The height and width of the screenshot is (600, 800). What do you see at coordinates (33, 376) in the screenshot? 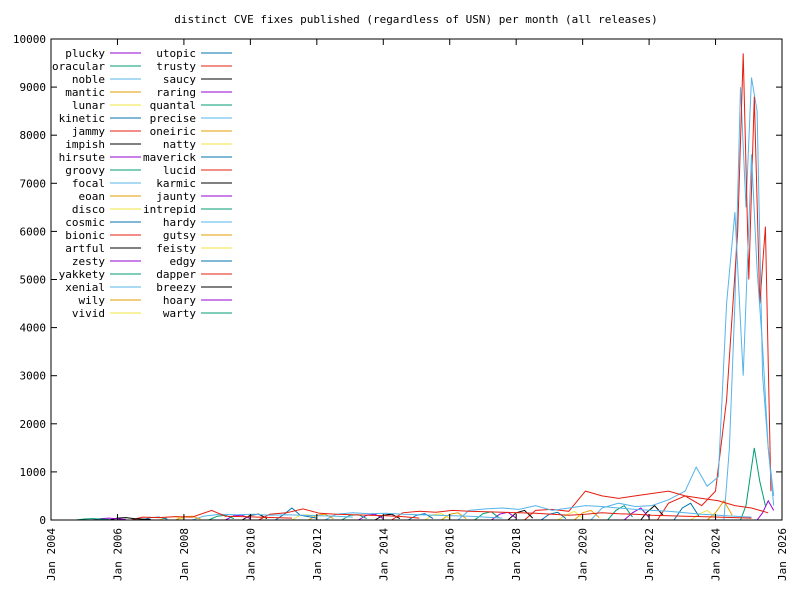
I see `y-tick-label: 3000` at bounding box center [33, 376].